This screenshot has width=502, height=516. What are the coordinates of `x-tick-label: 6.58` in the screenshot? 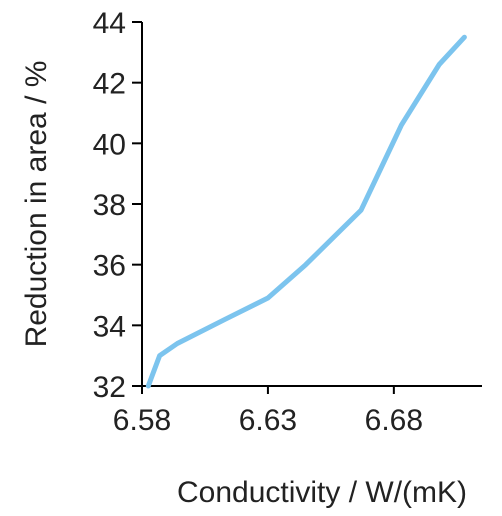 It's located at (142, 420).